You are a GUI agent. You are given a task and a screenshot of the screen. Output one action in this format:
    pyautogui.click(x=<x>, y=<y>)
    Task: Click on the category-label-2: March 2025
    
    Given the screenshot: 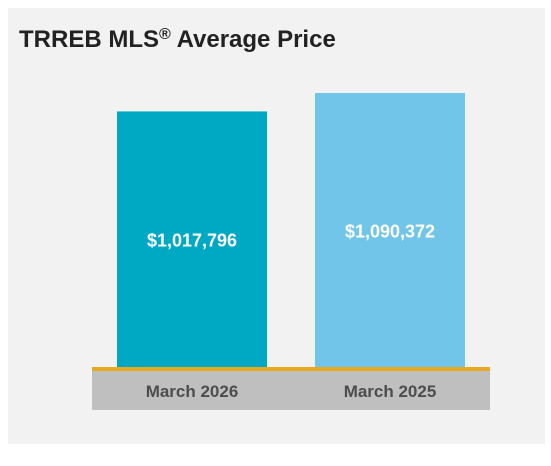 What is the action you would take?
    pyautogui.click(x=390, y=391)
    